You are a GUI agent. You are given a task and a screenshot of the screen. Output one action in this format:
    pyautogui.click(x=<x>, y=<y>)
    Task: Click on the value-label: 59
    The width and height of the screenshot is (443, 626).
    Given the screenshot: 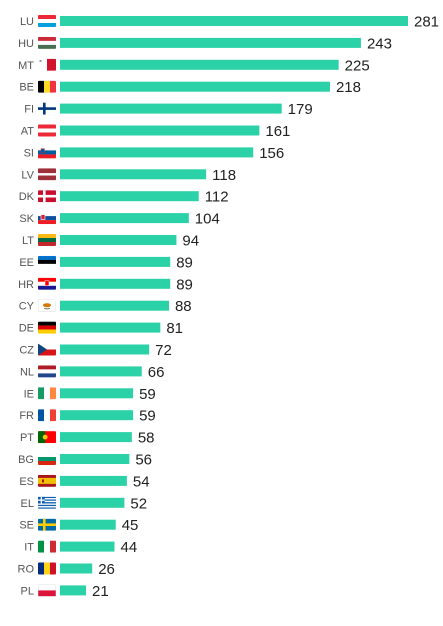 What is the action you would take?
    pyautogui.click(x=147, y=394)
    